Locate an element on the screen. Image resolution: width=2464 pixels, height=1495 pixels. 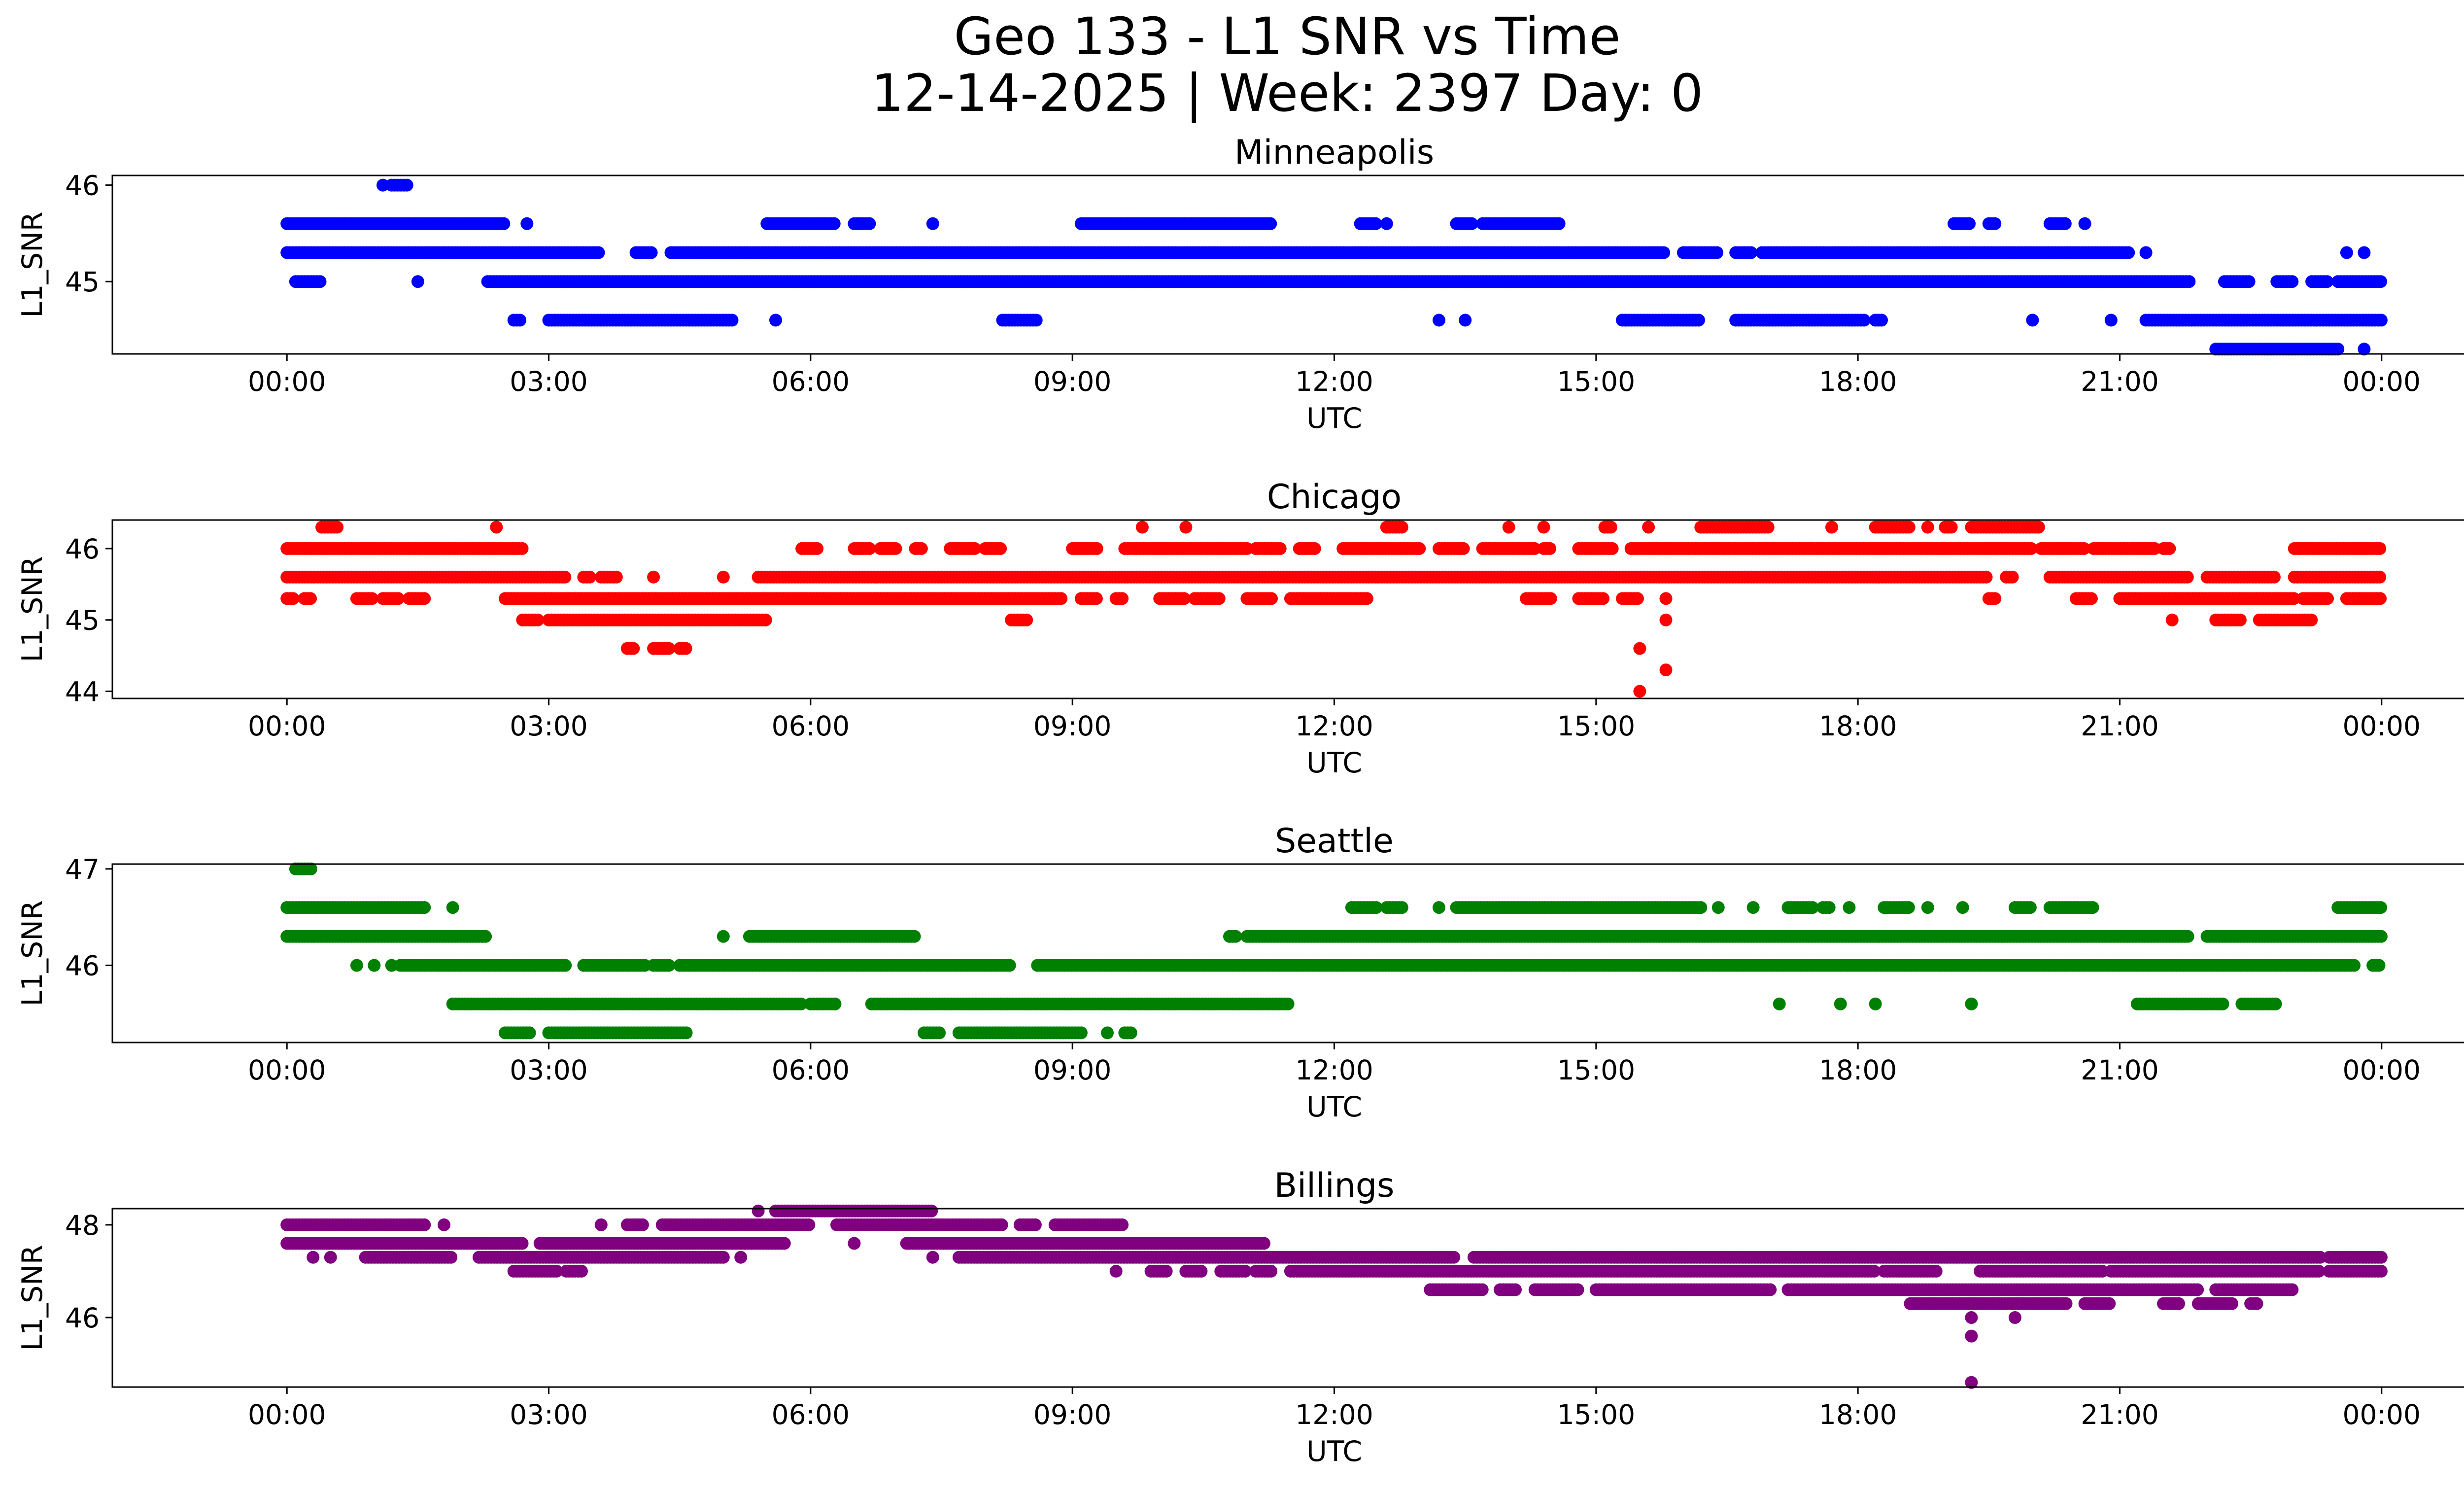
x-tick-label: 03:00 is located at coordinates (549, 726).